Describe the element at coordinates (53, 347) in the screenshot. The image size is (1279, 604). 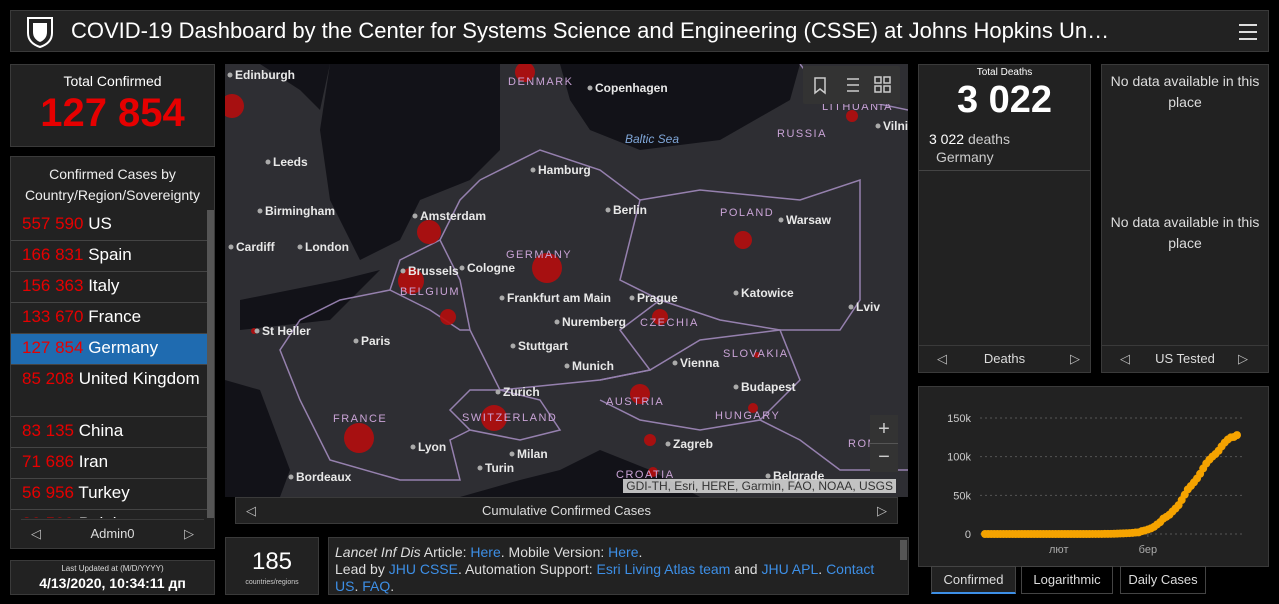
I see `count: 127 854` at that location.